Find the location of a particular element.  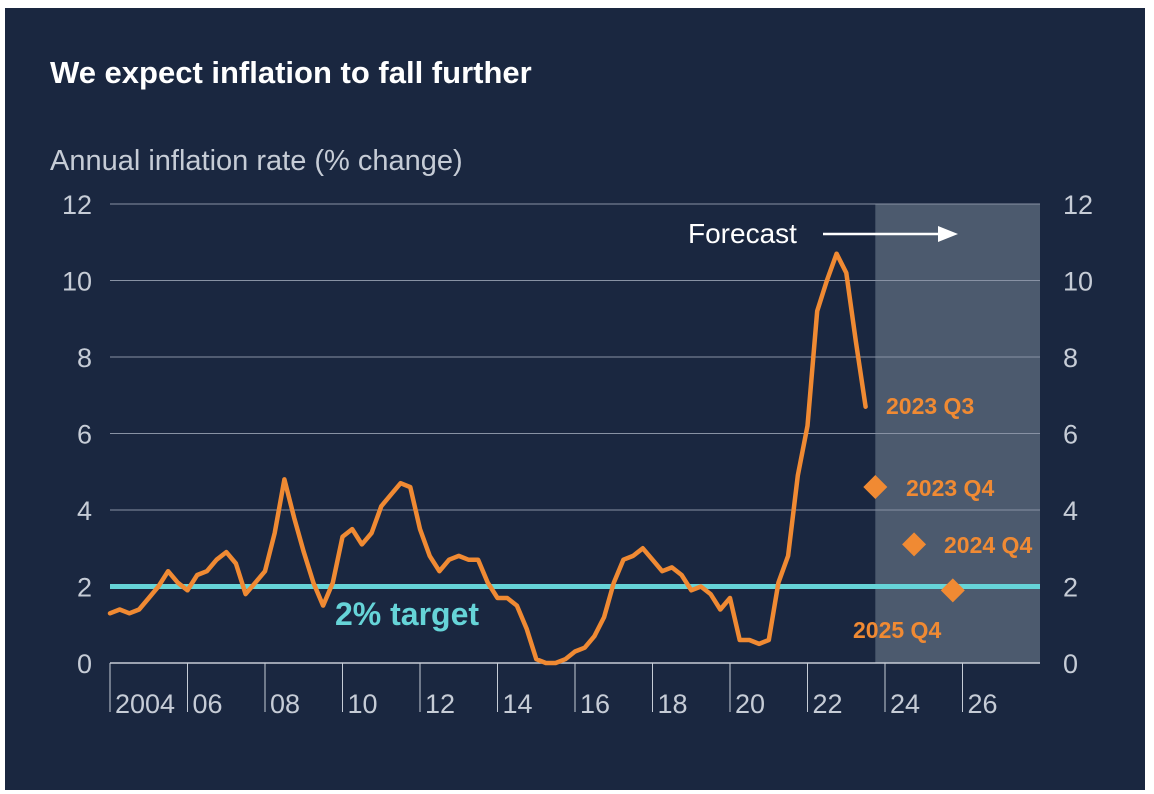

x-tick-label: 18 is located at coordinates (673, 704).